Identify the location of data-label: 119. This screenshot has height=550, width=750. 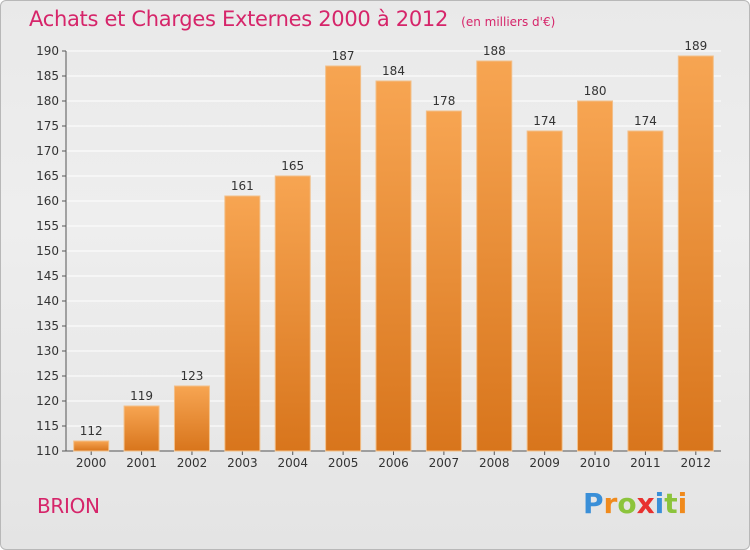
(141, 396).